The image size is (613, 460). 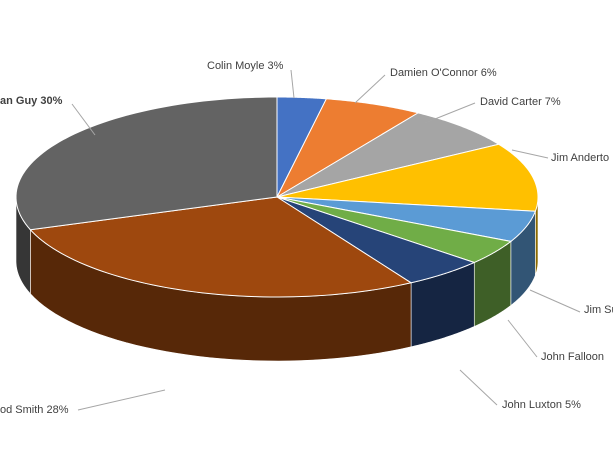 What do you see at coordinates (598, 310) in the screenshot?
I see `data-label: Jim Su` at bounding box center [598, 310].